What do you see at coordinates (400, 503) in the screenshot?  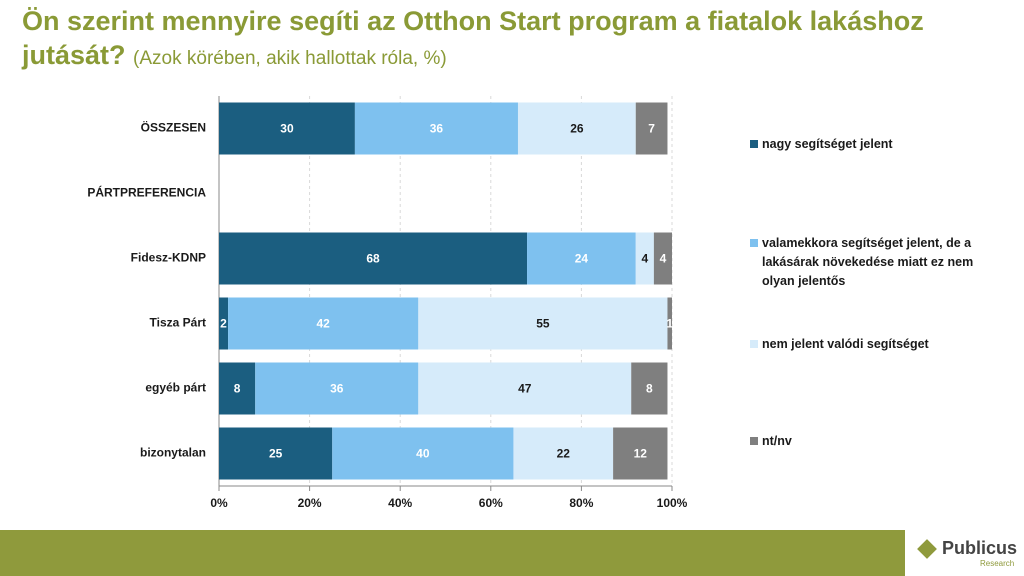 I see `x-tick-label: 40%` at bounding box center [400, 503].